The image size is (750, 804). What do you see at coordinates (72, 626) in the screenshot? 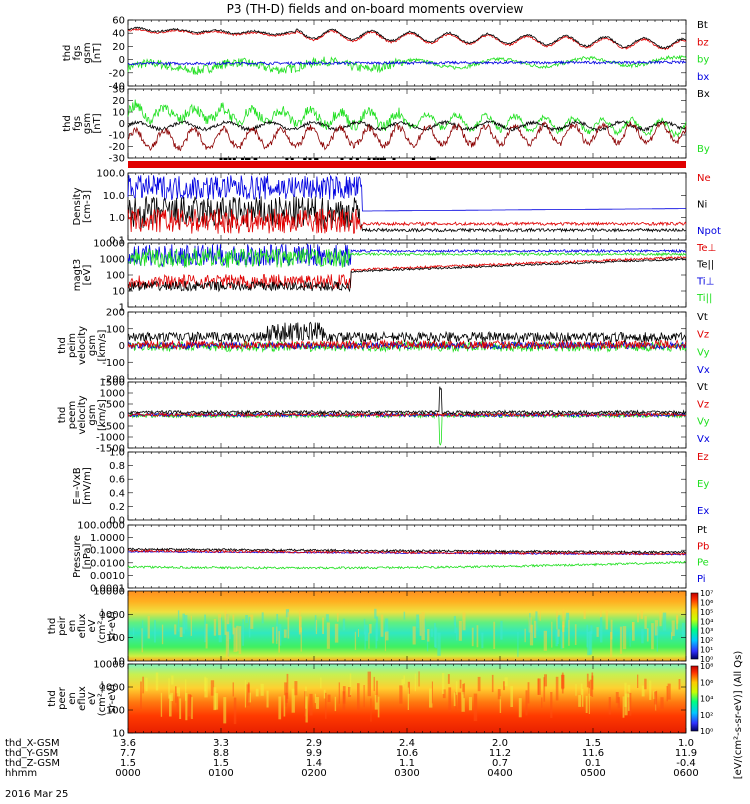
I see `y-axis-label: en` at bounding box center [72, 626].